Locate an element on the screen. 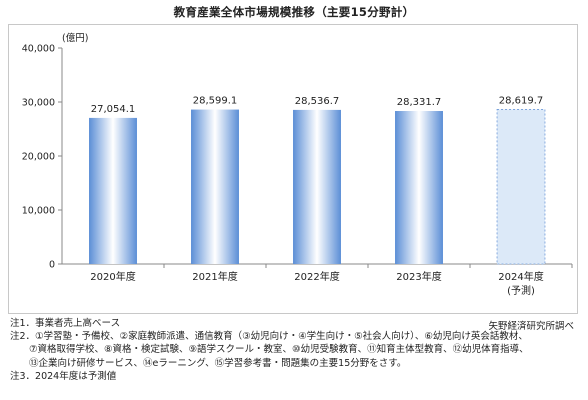 This screenshot has width=588, height=400. y-tick-label: 10,000 is located at coordinates (38, 211).